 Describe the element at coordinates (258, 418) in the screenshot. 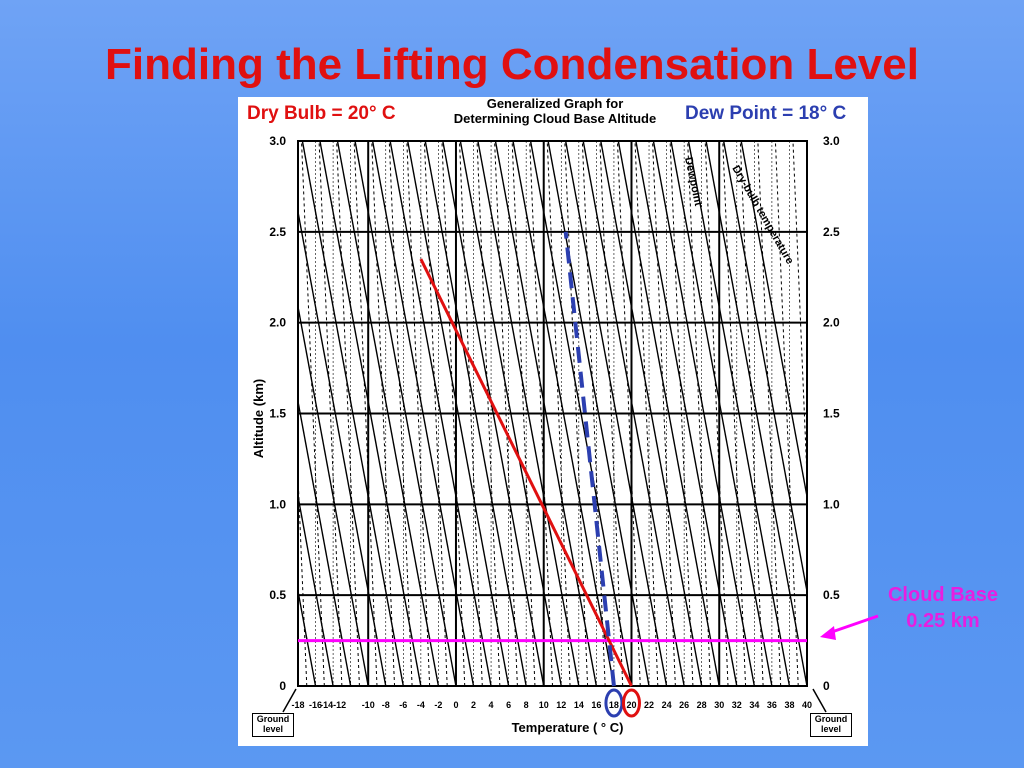

I see `y-axis-title: Altitude (km)` at that location.